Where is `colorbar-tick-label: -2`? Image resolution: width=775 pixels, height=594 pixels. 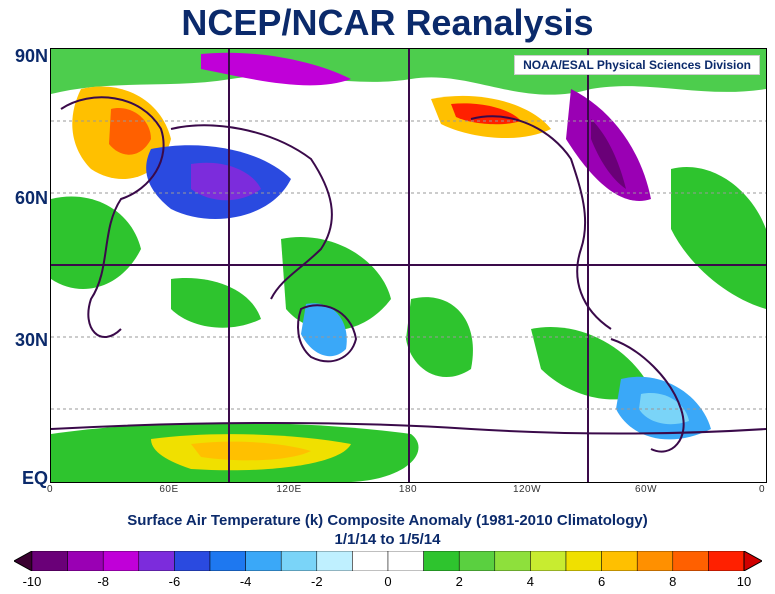 colorbar-tick-label: -2 is located at coordinates (317, 581).